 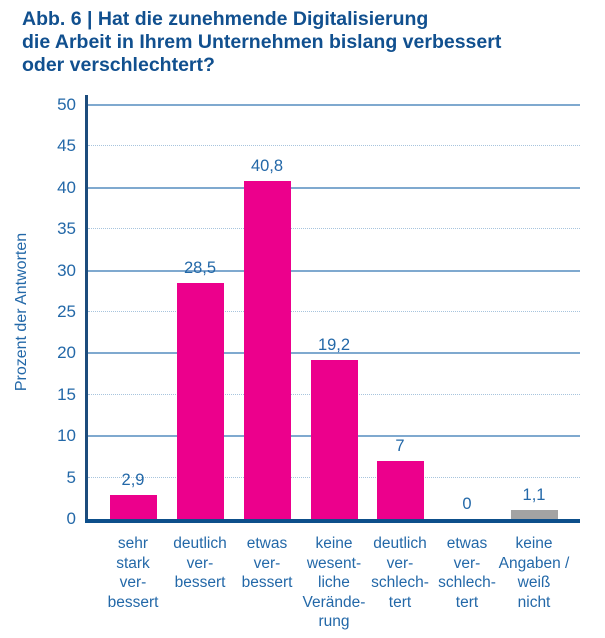 What do you see at coordinates (467, 573) in the screenshot?
I see `x-category-label-6: etwas ver- schlech- tert` at bounding box center [467, 573].